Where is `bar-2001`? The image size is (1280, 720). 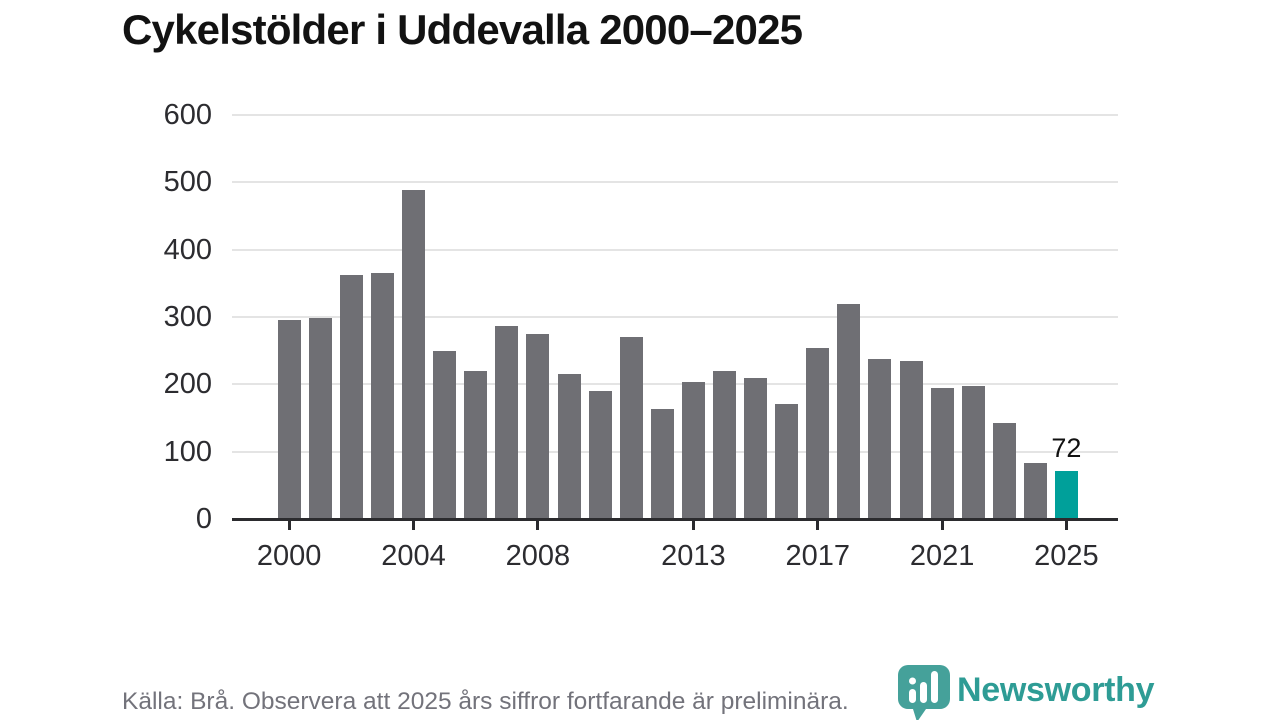
bar-2001 is located at coordinates (320, 418).